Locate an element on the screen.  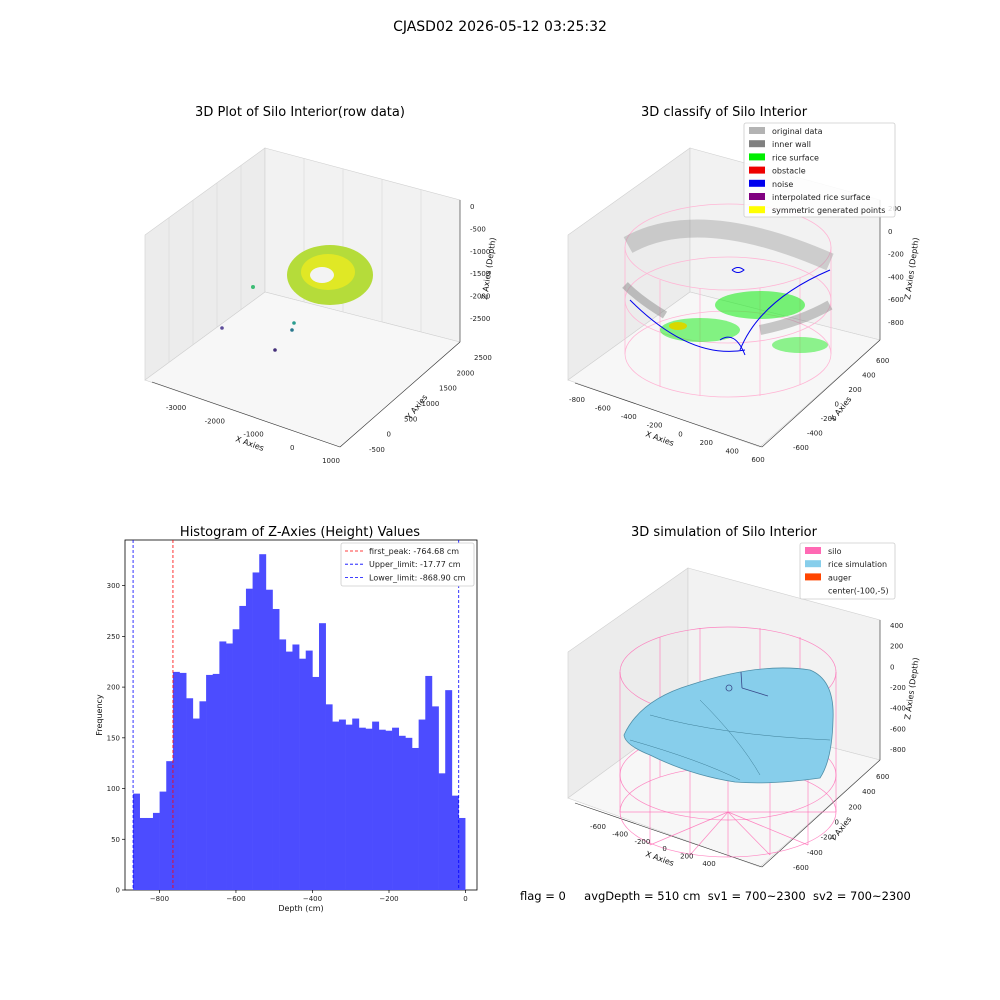
classify-z-tick-label: 0 is located at coordinates (890, 232).